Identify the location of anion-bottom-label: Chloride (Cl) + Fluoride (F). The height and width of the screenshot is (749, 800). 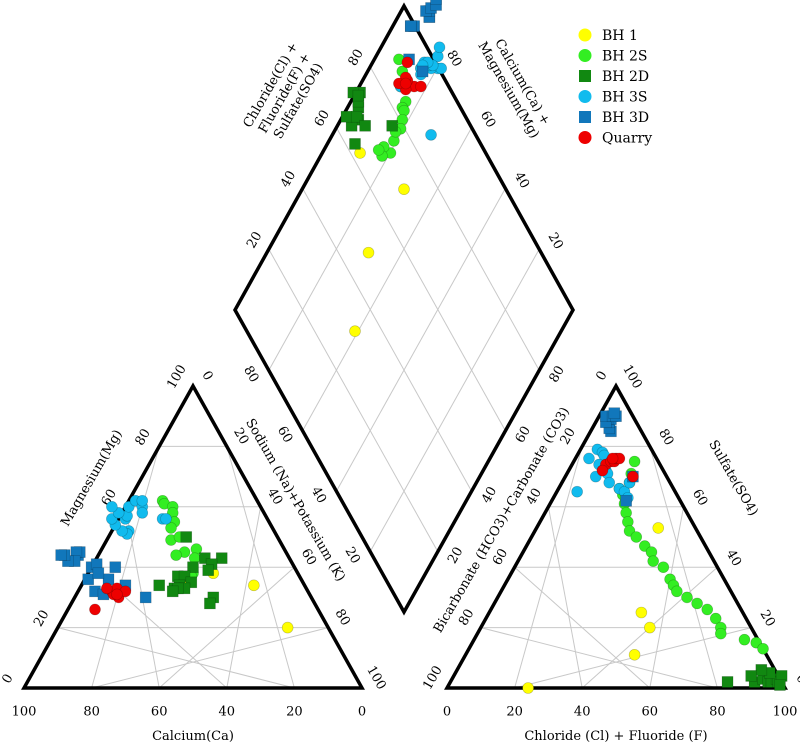
(615, 736).